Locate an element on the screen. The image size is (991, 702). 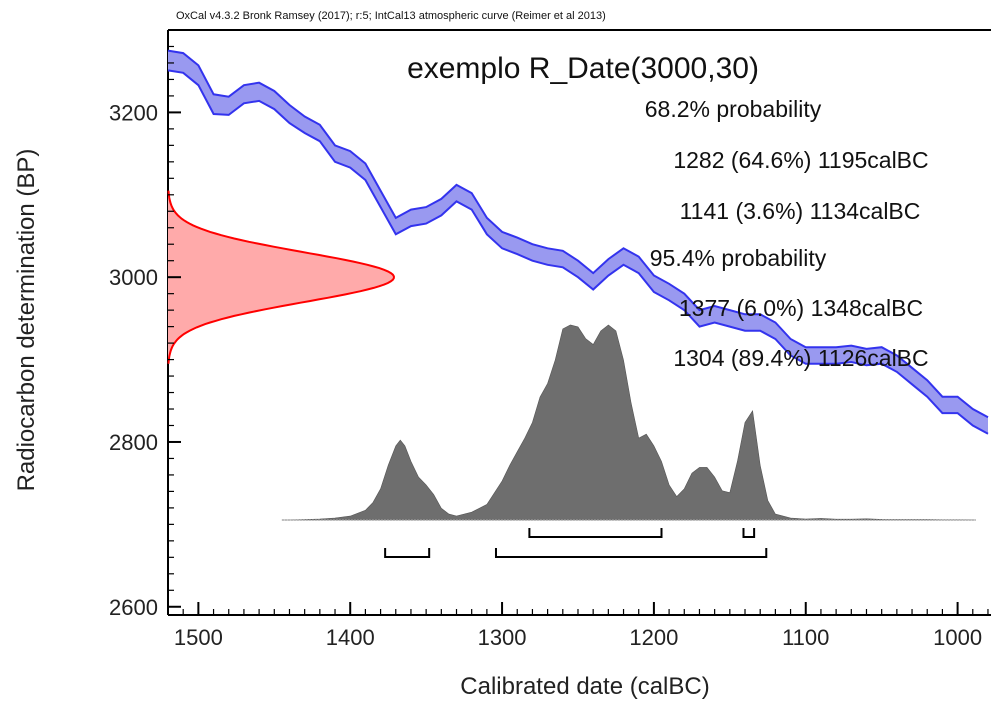
radiocarbon-date-area is located at coordinates (281, 277).